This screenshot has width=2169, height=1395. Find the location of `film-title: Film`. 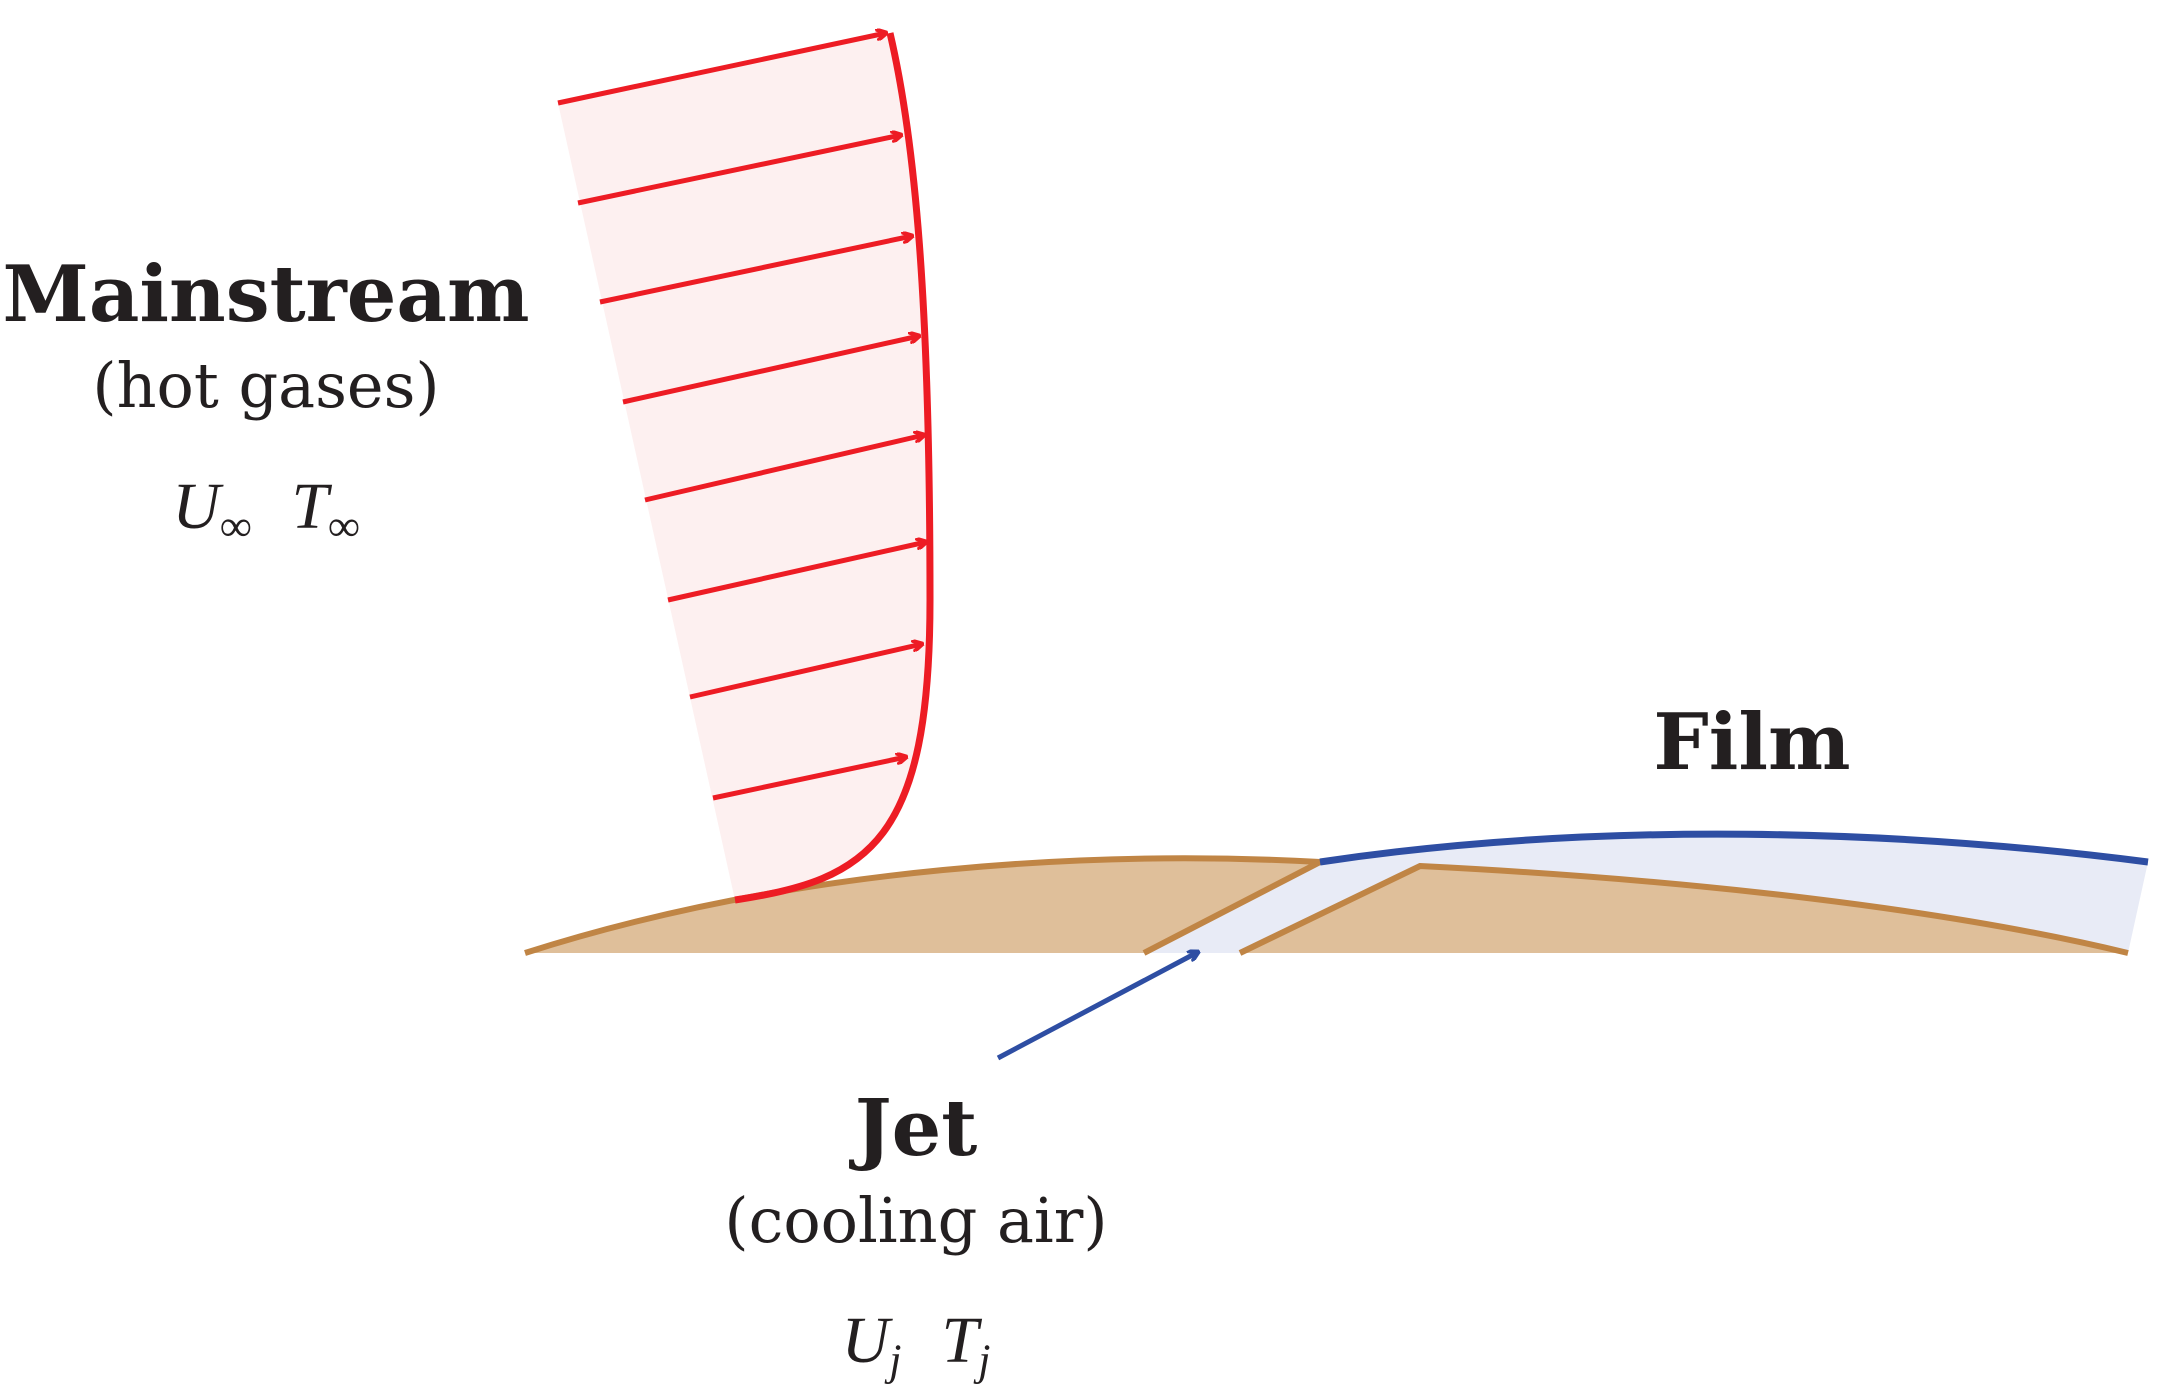

film-title: Film is located at coordinates (1752, 742).